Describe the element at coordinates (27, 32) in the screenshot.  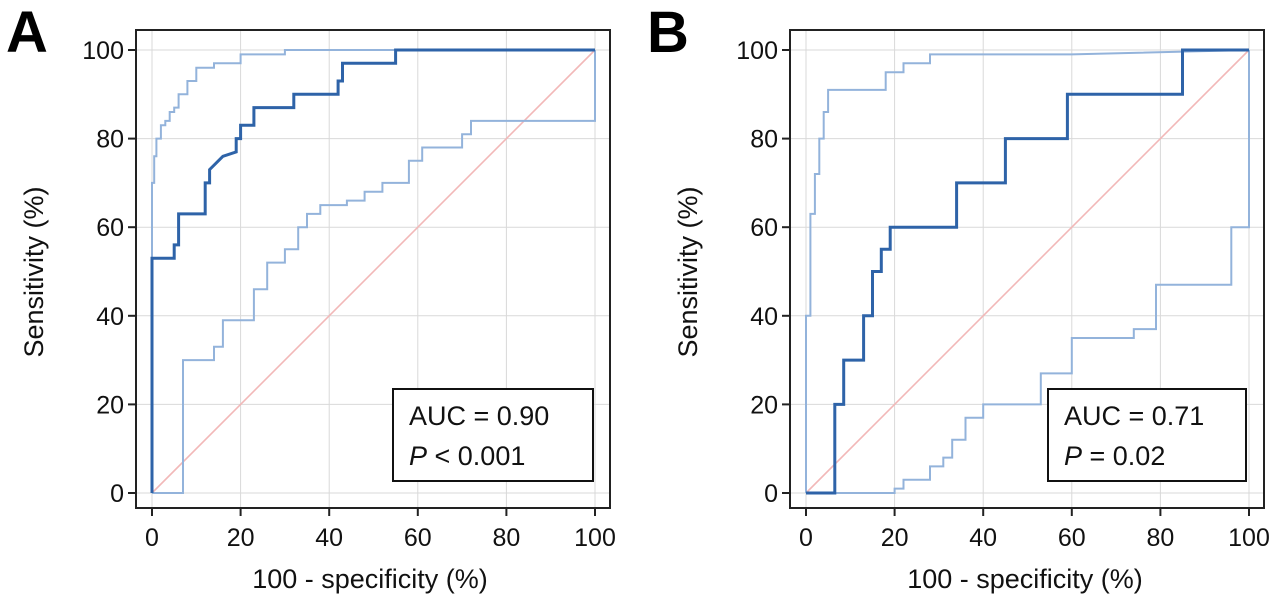
I see `panel-letter: A` at that location.